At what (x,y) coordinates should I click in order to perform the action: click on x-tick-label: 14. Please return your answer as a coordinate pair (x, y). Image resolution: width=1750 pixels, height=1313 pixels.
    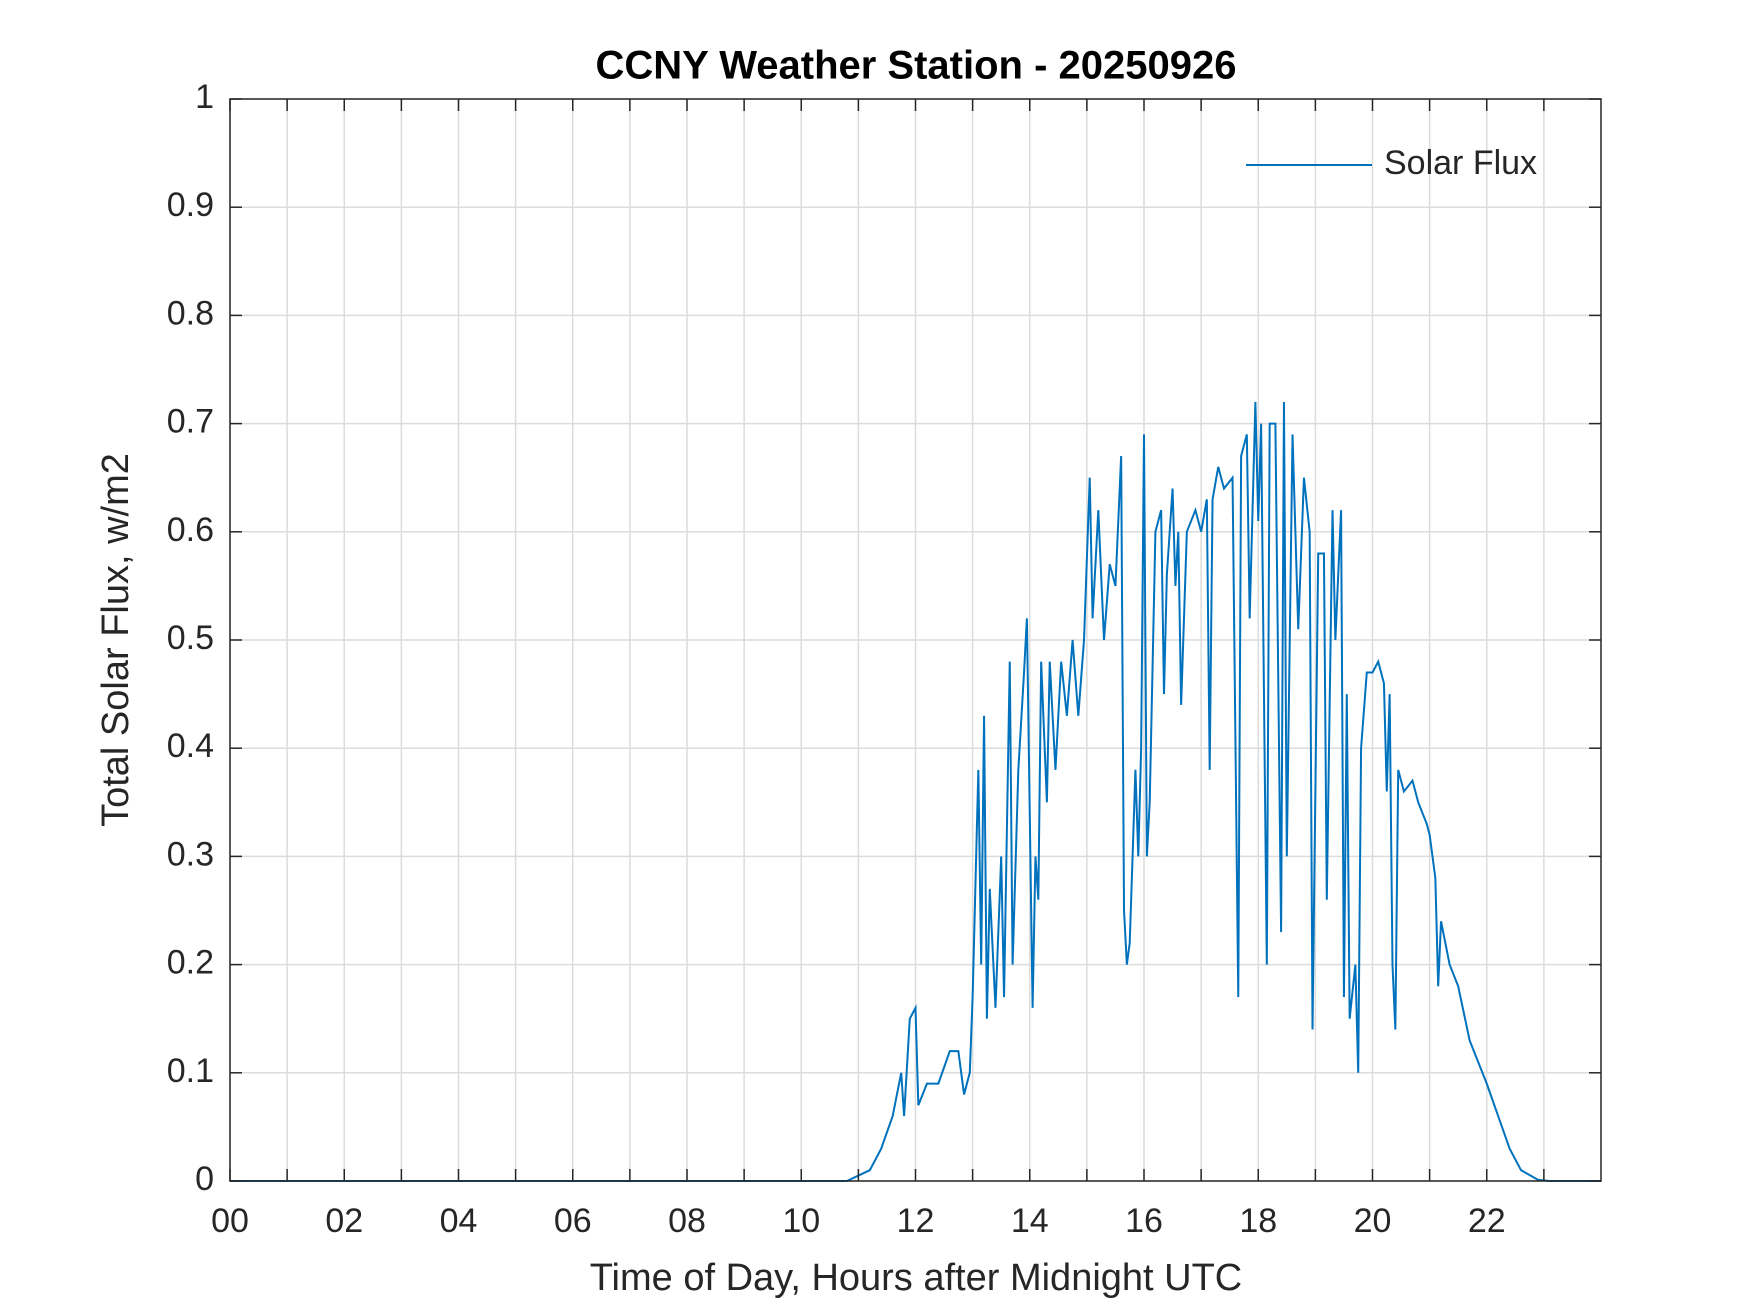
    Looking at the image, I should click on (1030, 1221).